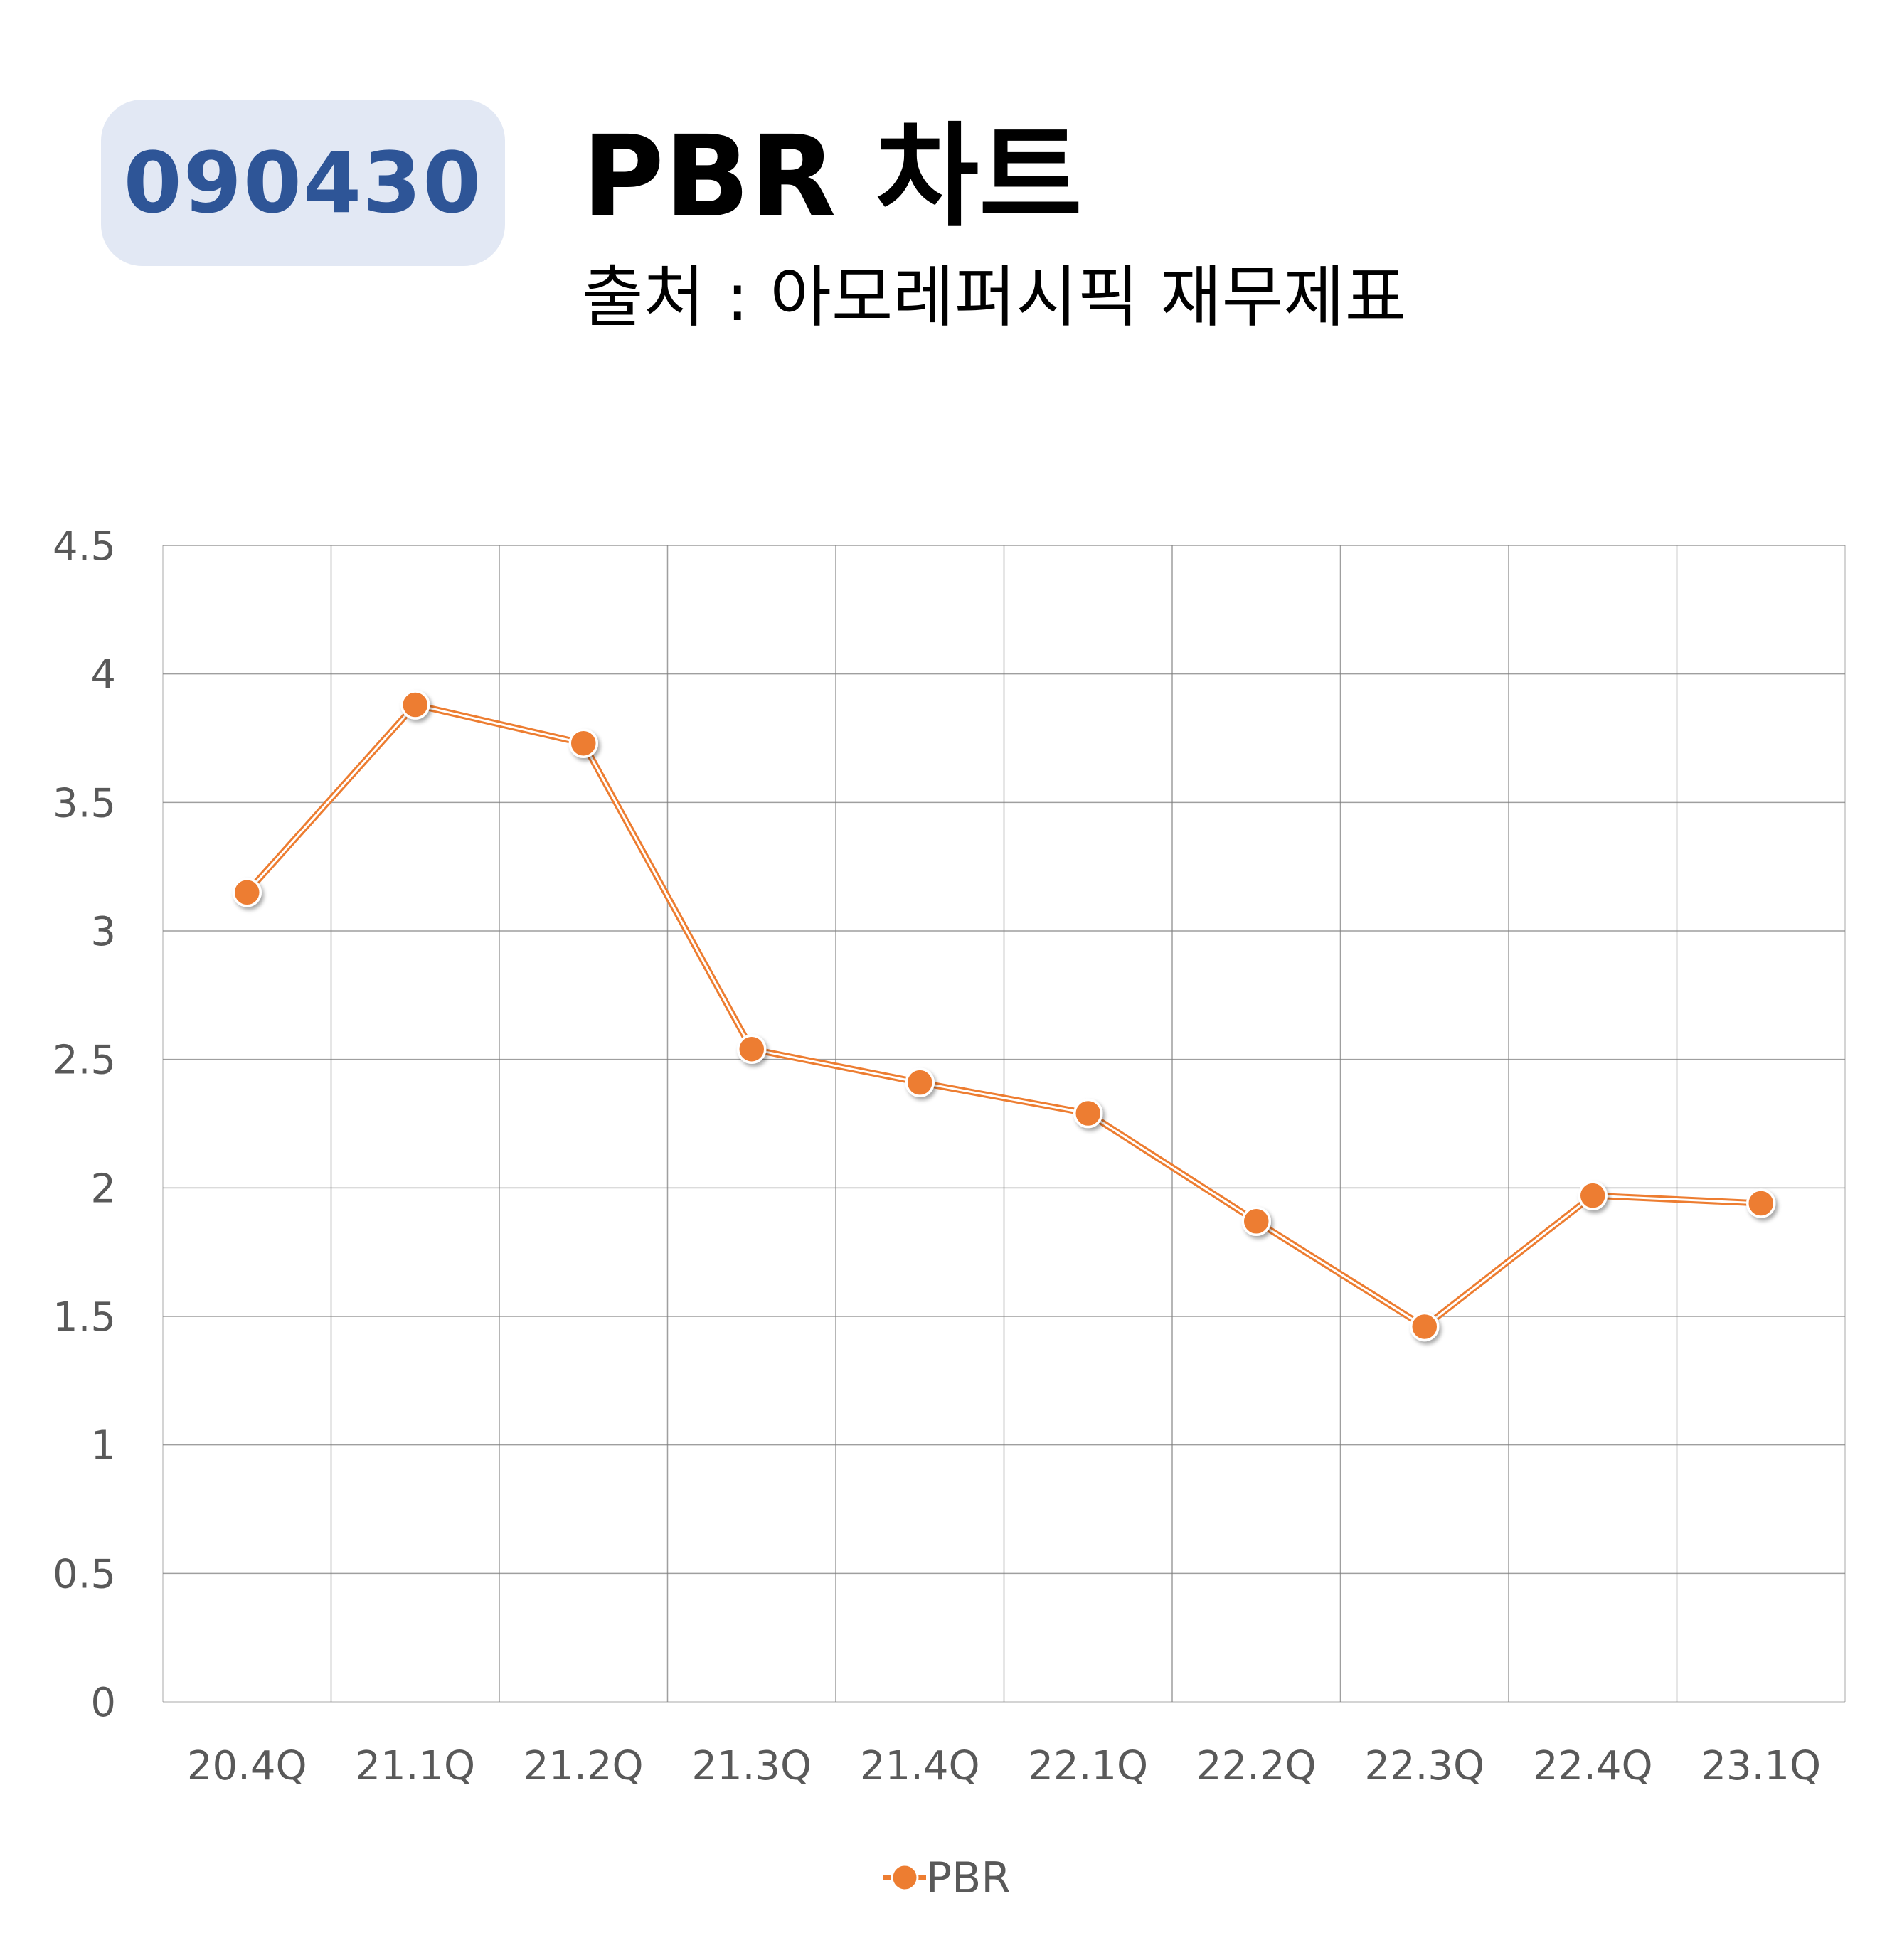 The width and height of the screenshot is (1897, 1960). What do you see at coordinates (84, 1124) in the screenshot?
I see `y-axis: 0 0.5 1 1.5 2 2.5 3 3.5 4 4.5` at bounding box center [84, 1124].